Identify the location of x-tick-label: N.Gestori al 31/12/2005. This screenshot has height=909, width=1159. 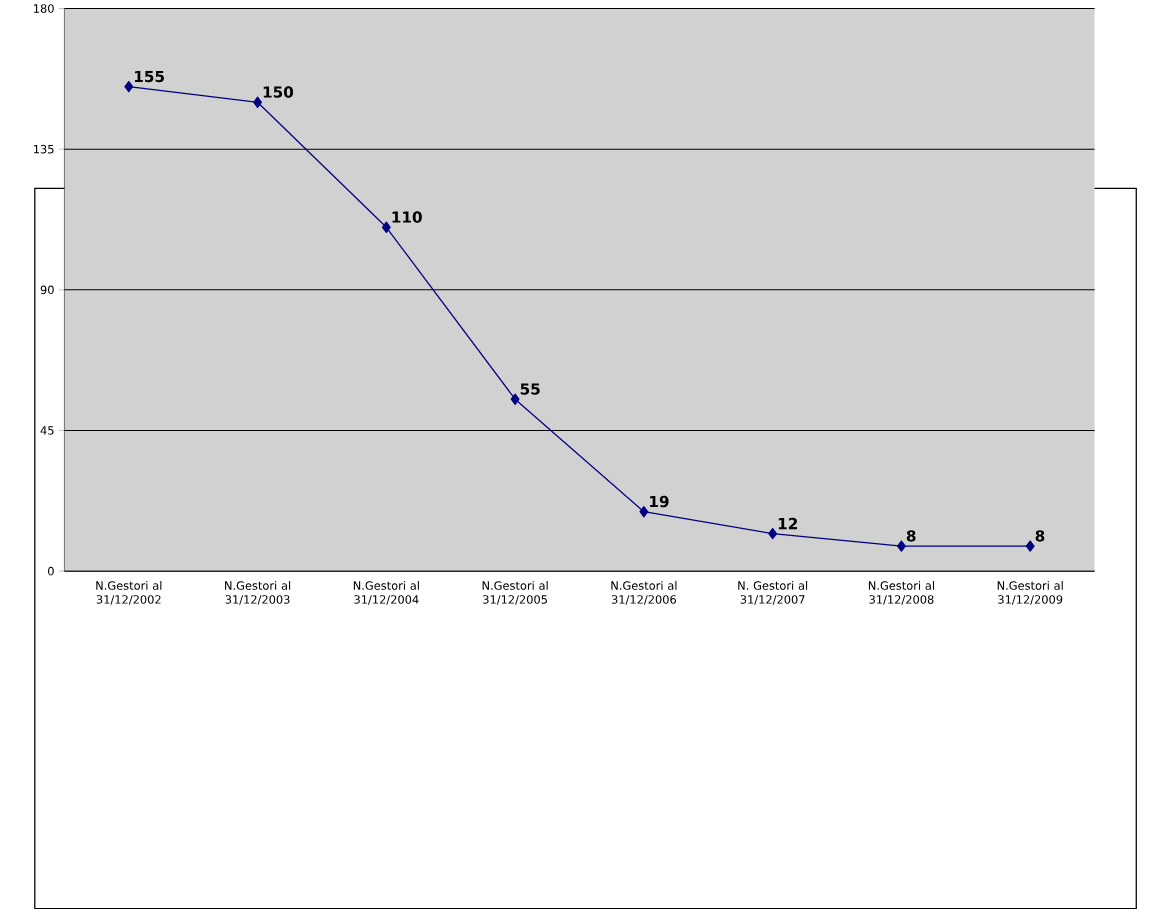
(515, 592).